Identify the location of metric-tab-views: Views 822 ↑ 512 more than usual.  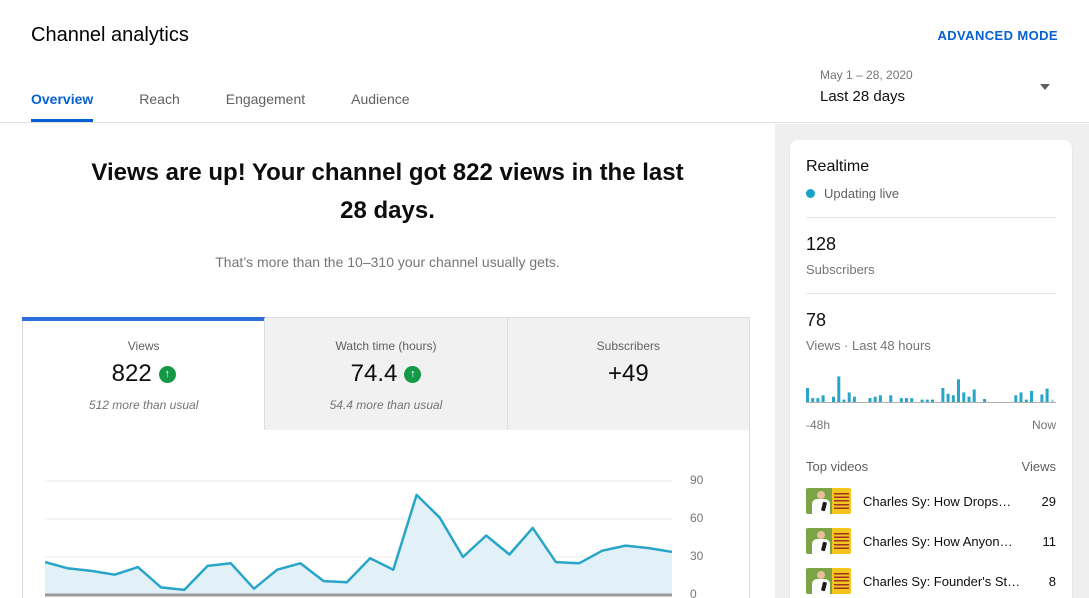
(143, 373).